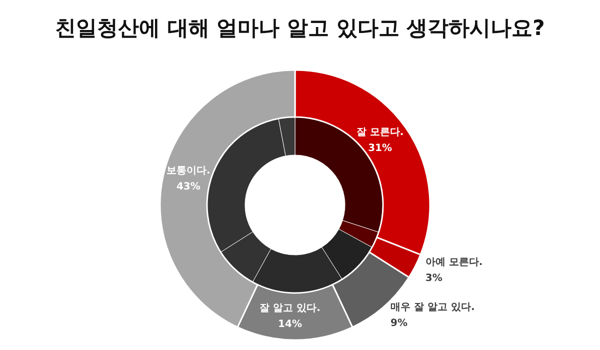 The width and height of the screenshot is (600, 350). Describe the element at coordinates (188, 170) in the screenshot. I see `slice-label: 보통이다.` at that location.